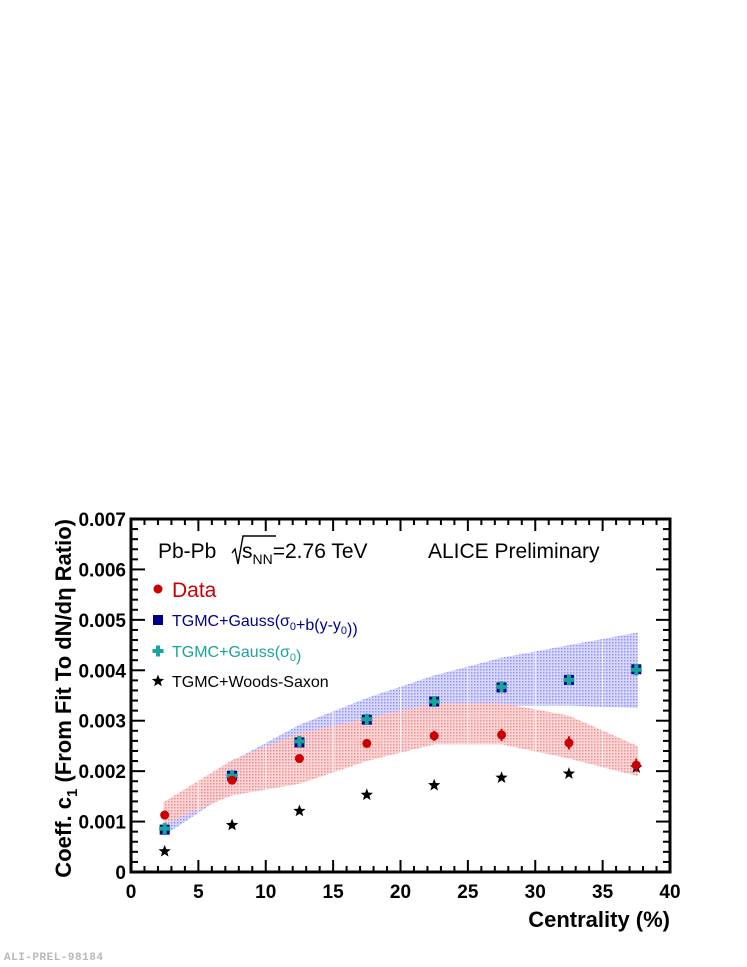 The image size is (747, 967). What do you see at coordinates (253, 550) in the screenshot?
I see `sqrt-symbol` at bounding box center [253, 550].